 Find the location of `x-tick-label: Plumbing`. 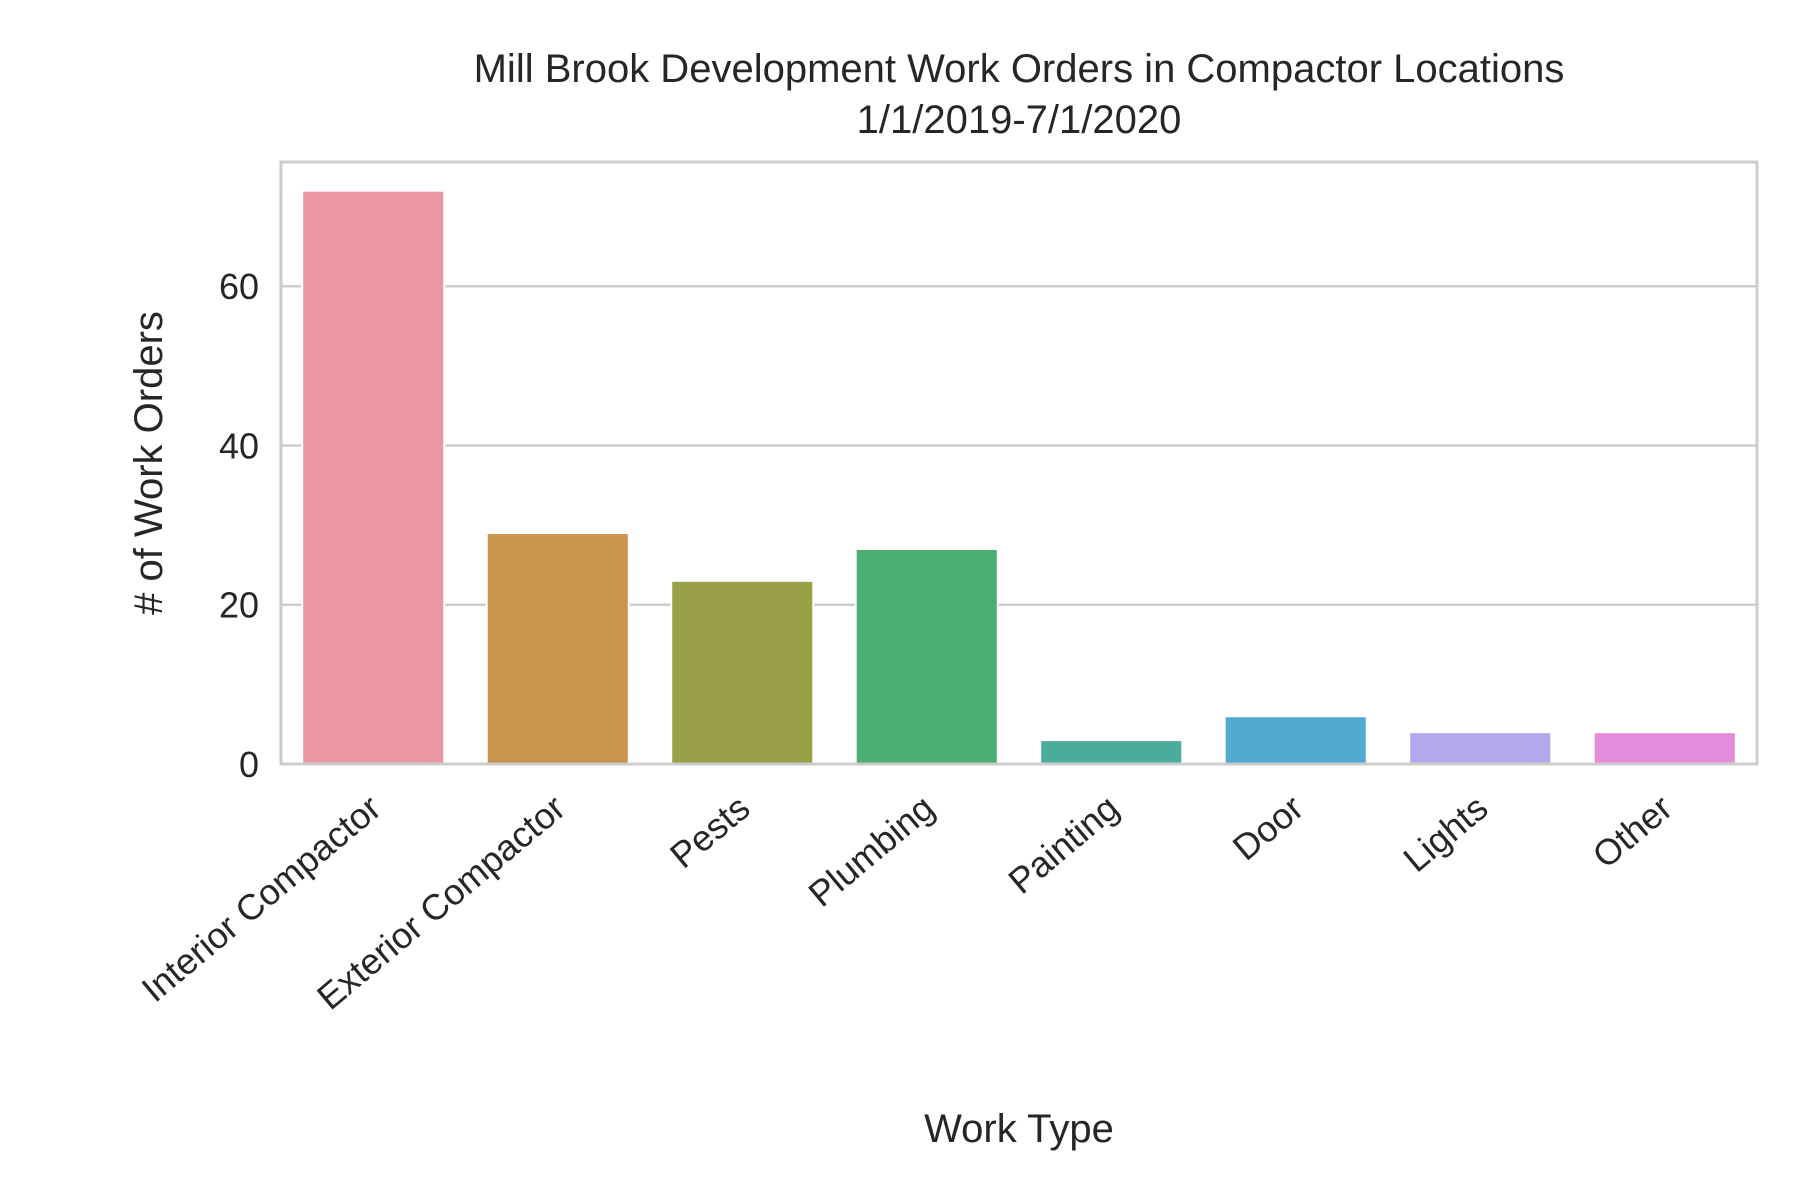

x-tick-label: Plumbing is located at coordinates (871, 851).